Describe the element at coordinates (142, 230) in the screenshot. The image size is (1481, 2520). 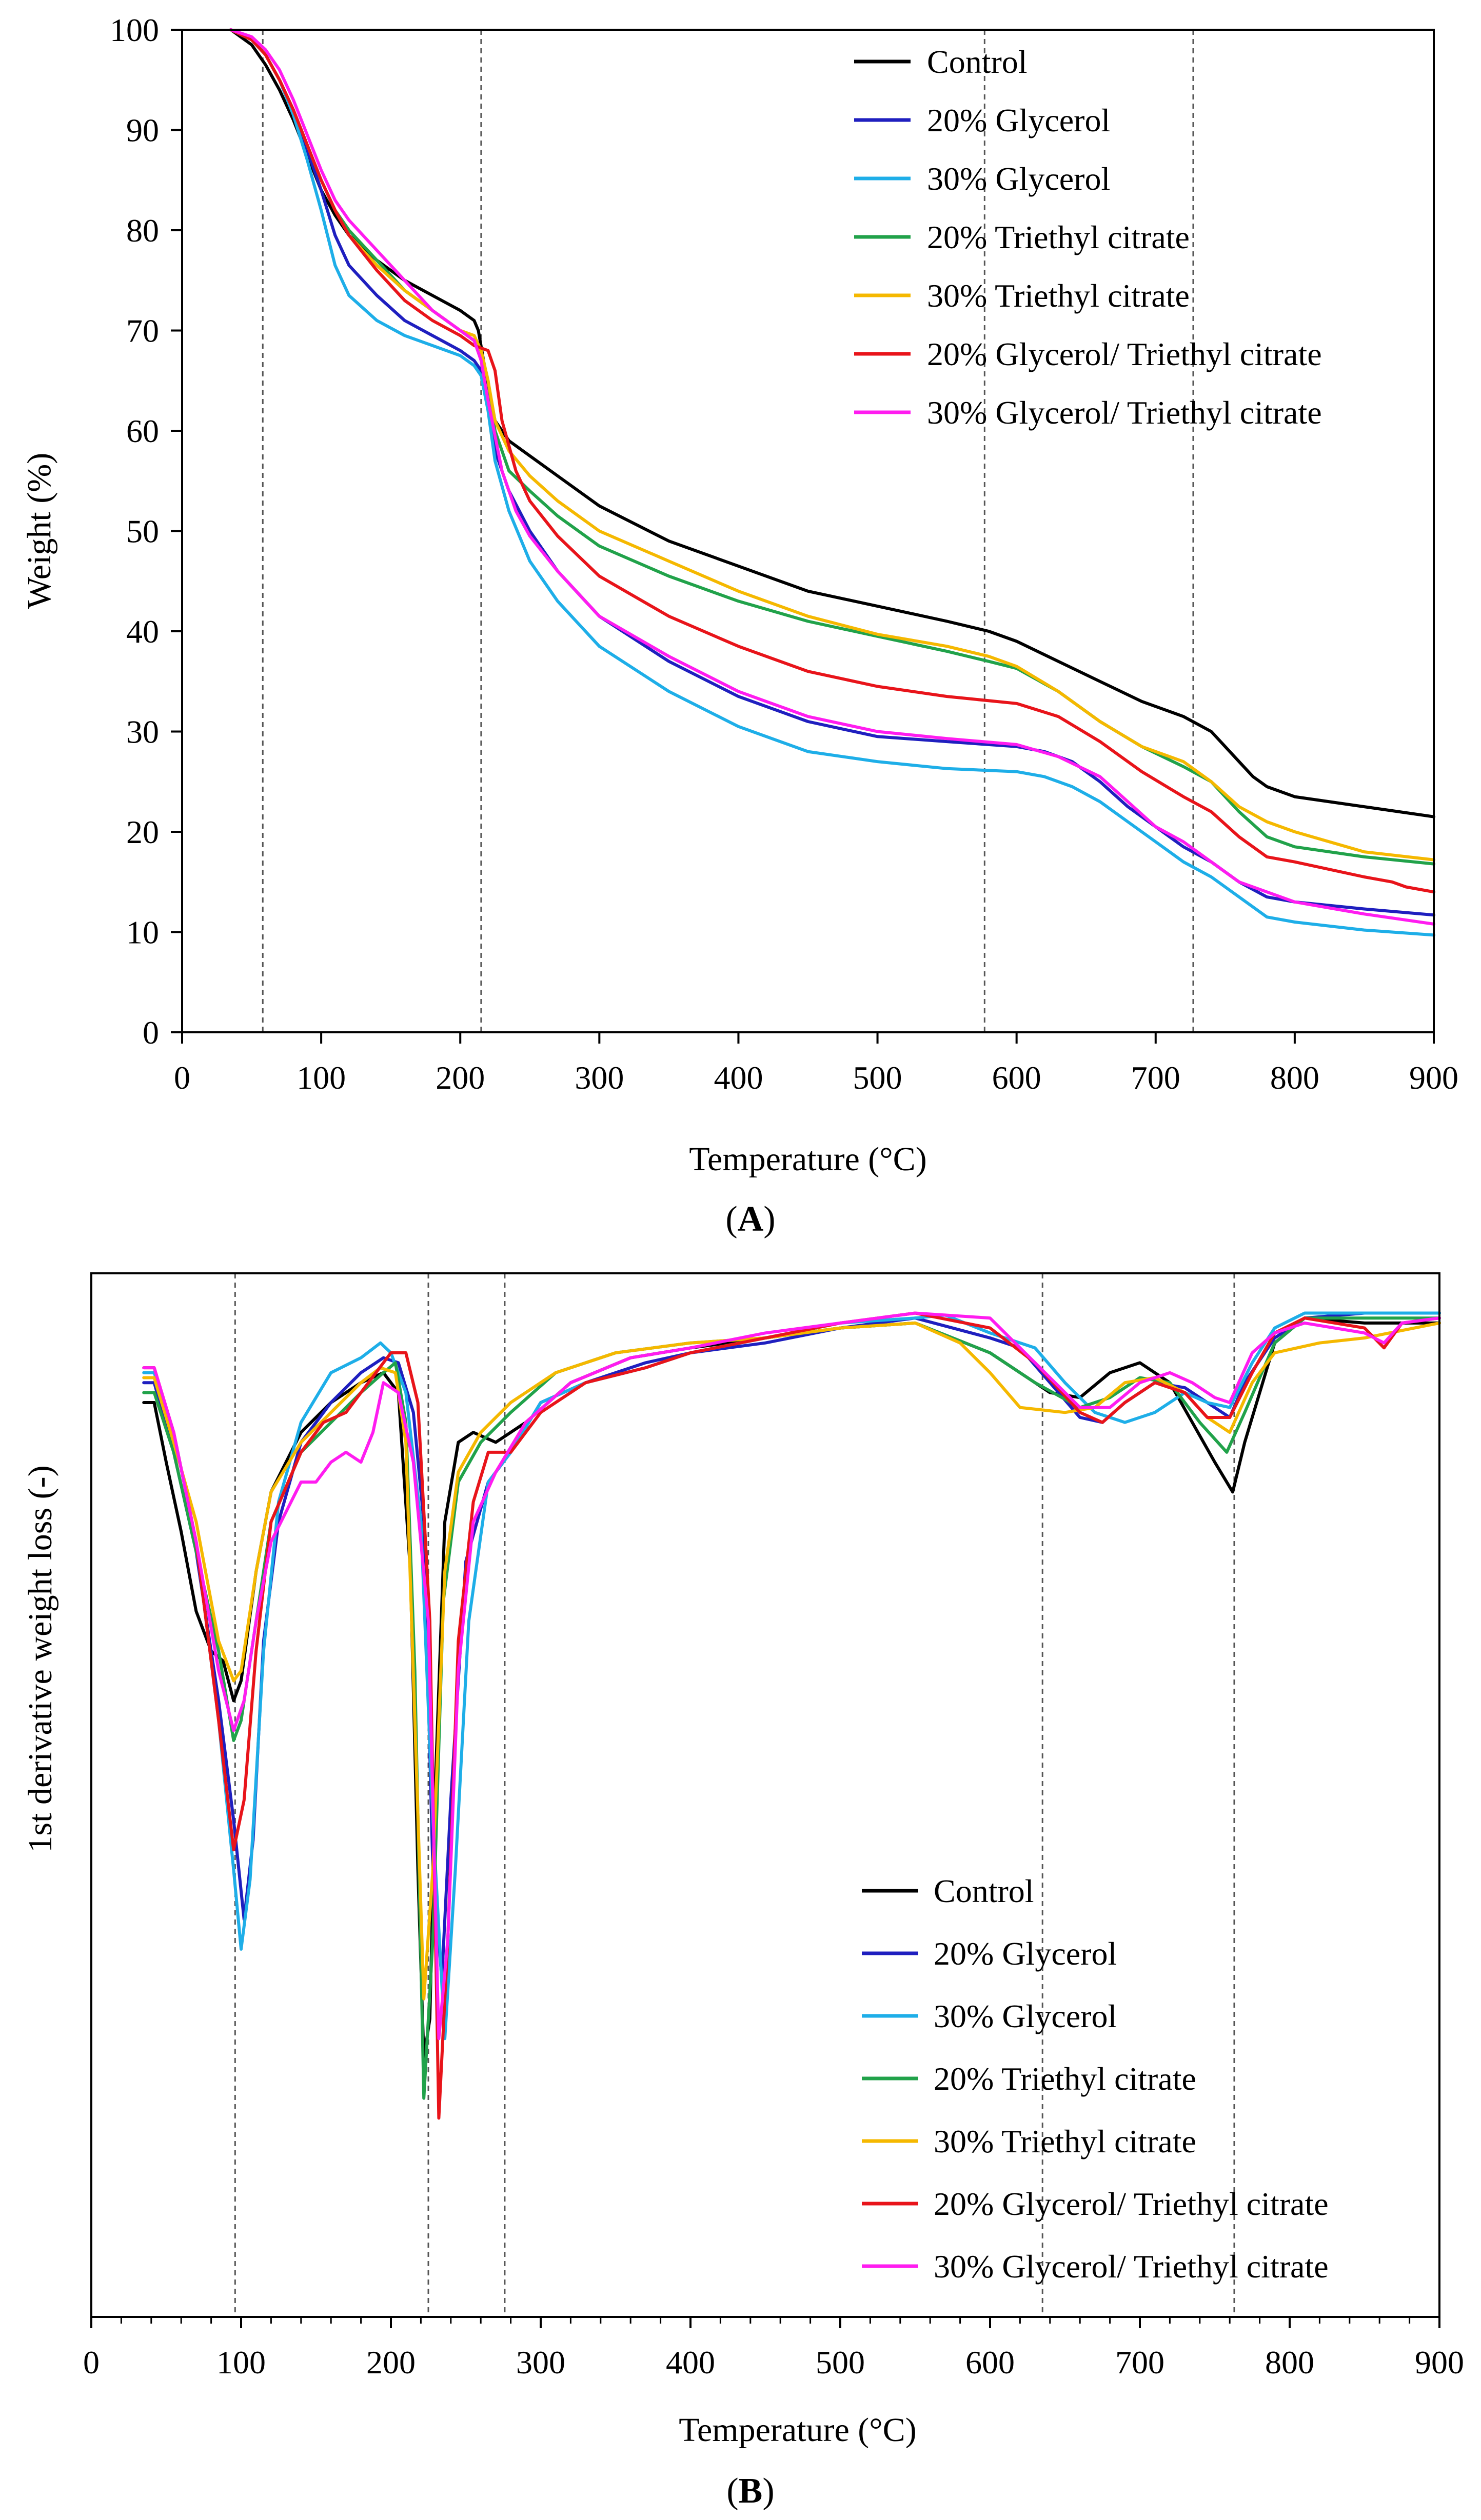
I see `panel-a-ytick-label-8: 80` at that location.